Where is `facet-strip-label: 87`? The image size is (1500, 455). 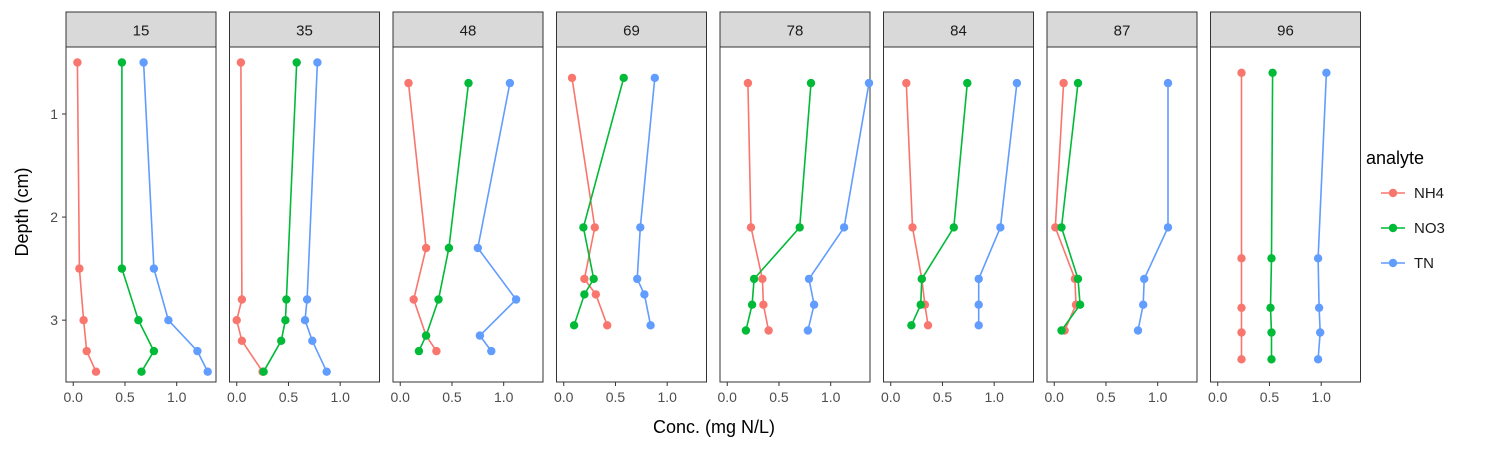 facet-strip-label: 87 is located at coordinates (1122, 31).